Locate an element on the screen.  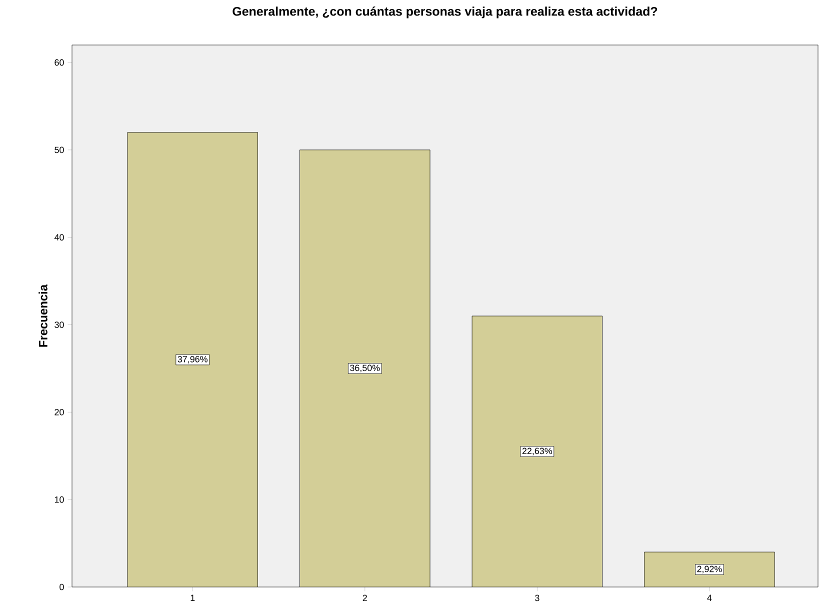
annotation: 22,63% is located at coordinates (537, 452).